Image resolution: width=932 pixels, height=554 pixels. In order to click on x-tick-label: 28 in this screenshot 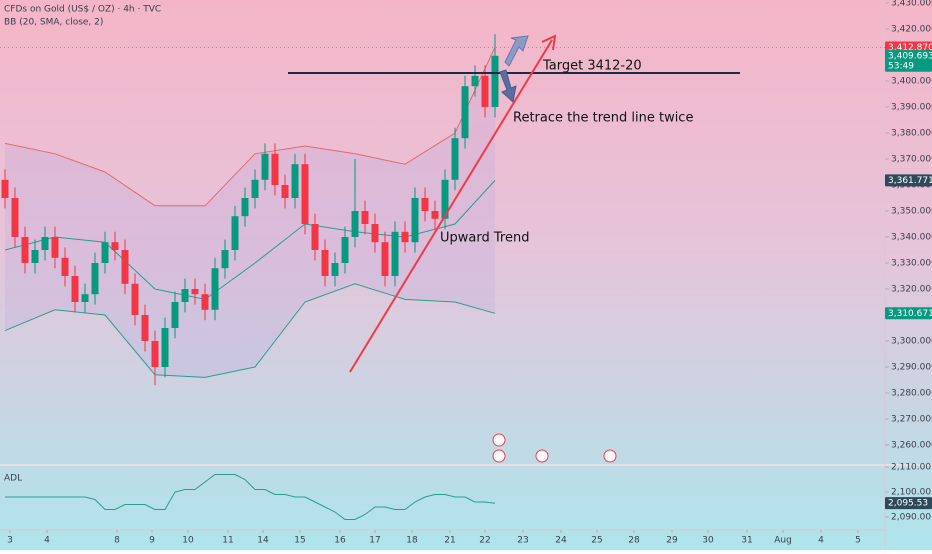, I will do `click(634, 541)`.